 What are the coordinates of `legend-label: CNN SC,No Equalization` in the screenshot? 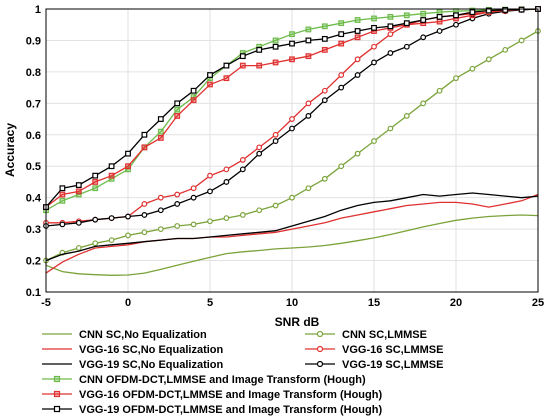 It's located at (143, 335).